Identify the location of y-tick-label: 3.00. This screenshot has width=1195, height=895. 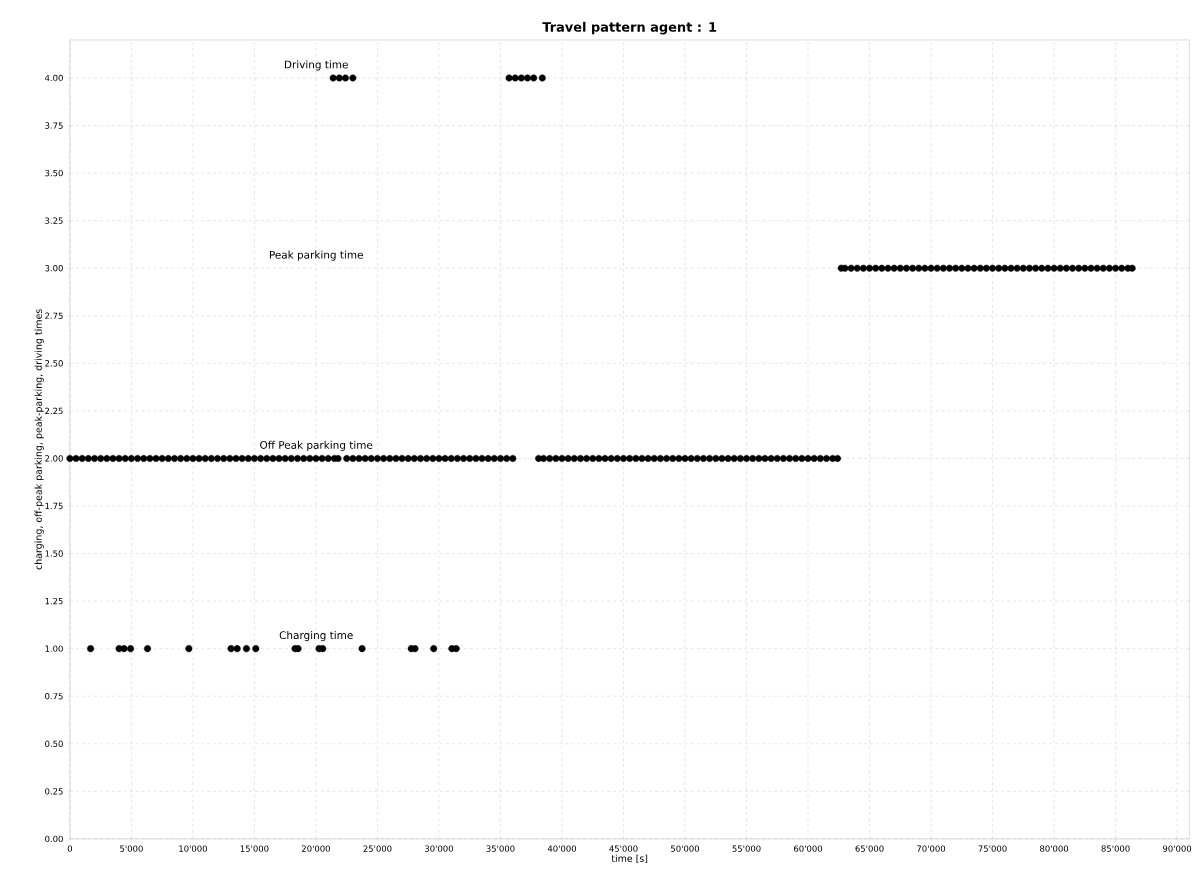
(54, 268).